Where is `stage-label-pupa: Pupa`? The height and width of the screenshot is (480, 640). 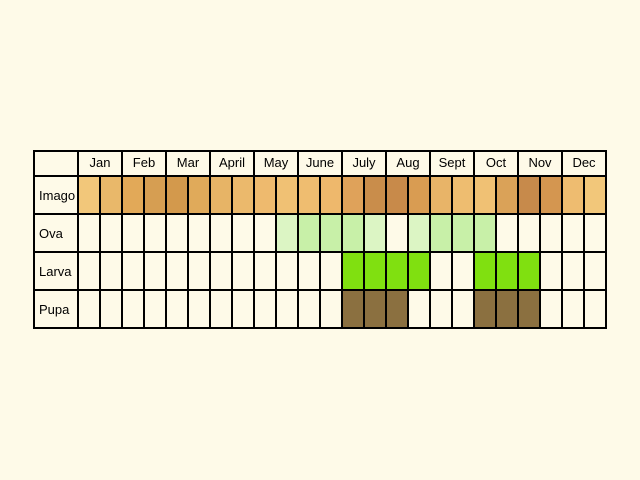
stage-label-pupa: Pupa is located at coordinates (54, 309).